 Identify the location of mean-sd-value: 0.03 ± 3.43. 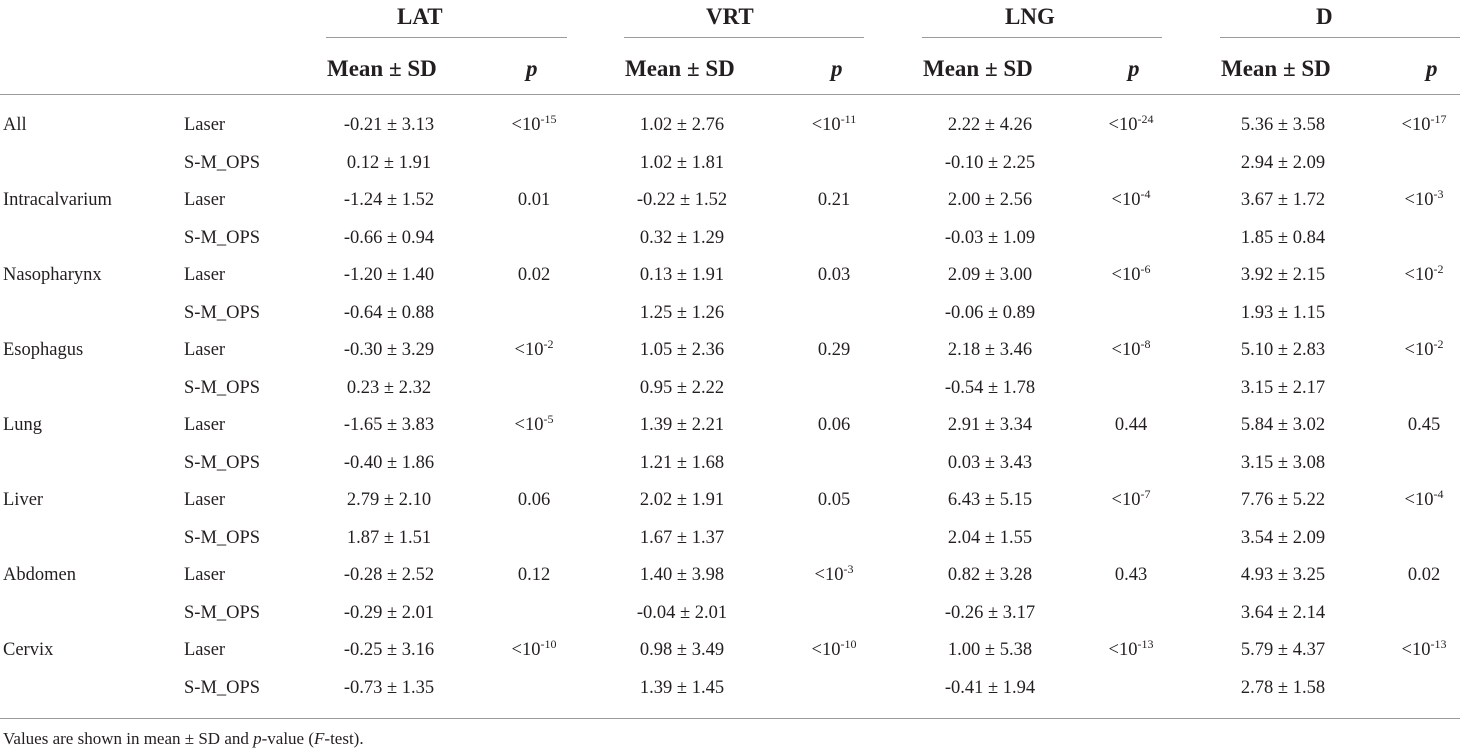
(990, 462).